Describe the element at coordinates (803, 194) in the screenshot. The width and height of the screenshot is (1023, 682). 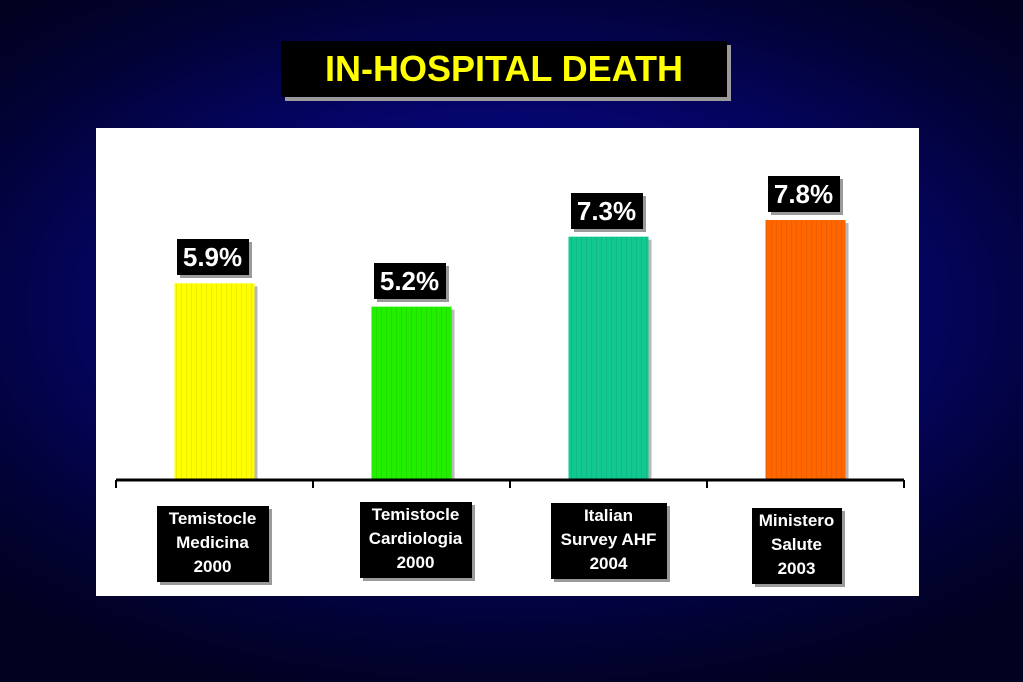
I see `value-label: 7.8%` at that location.